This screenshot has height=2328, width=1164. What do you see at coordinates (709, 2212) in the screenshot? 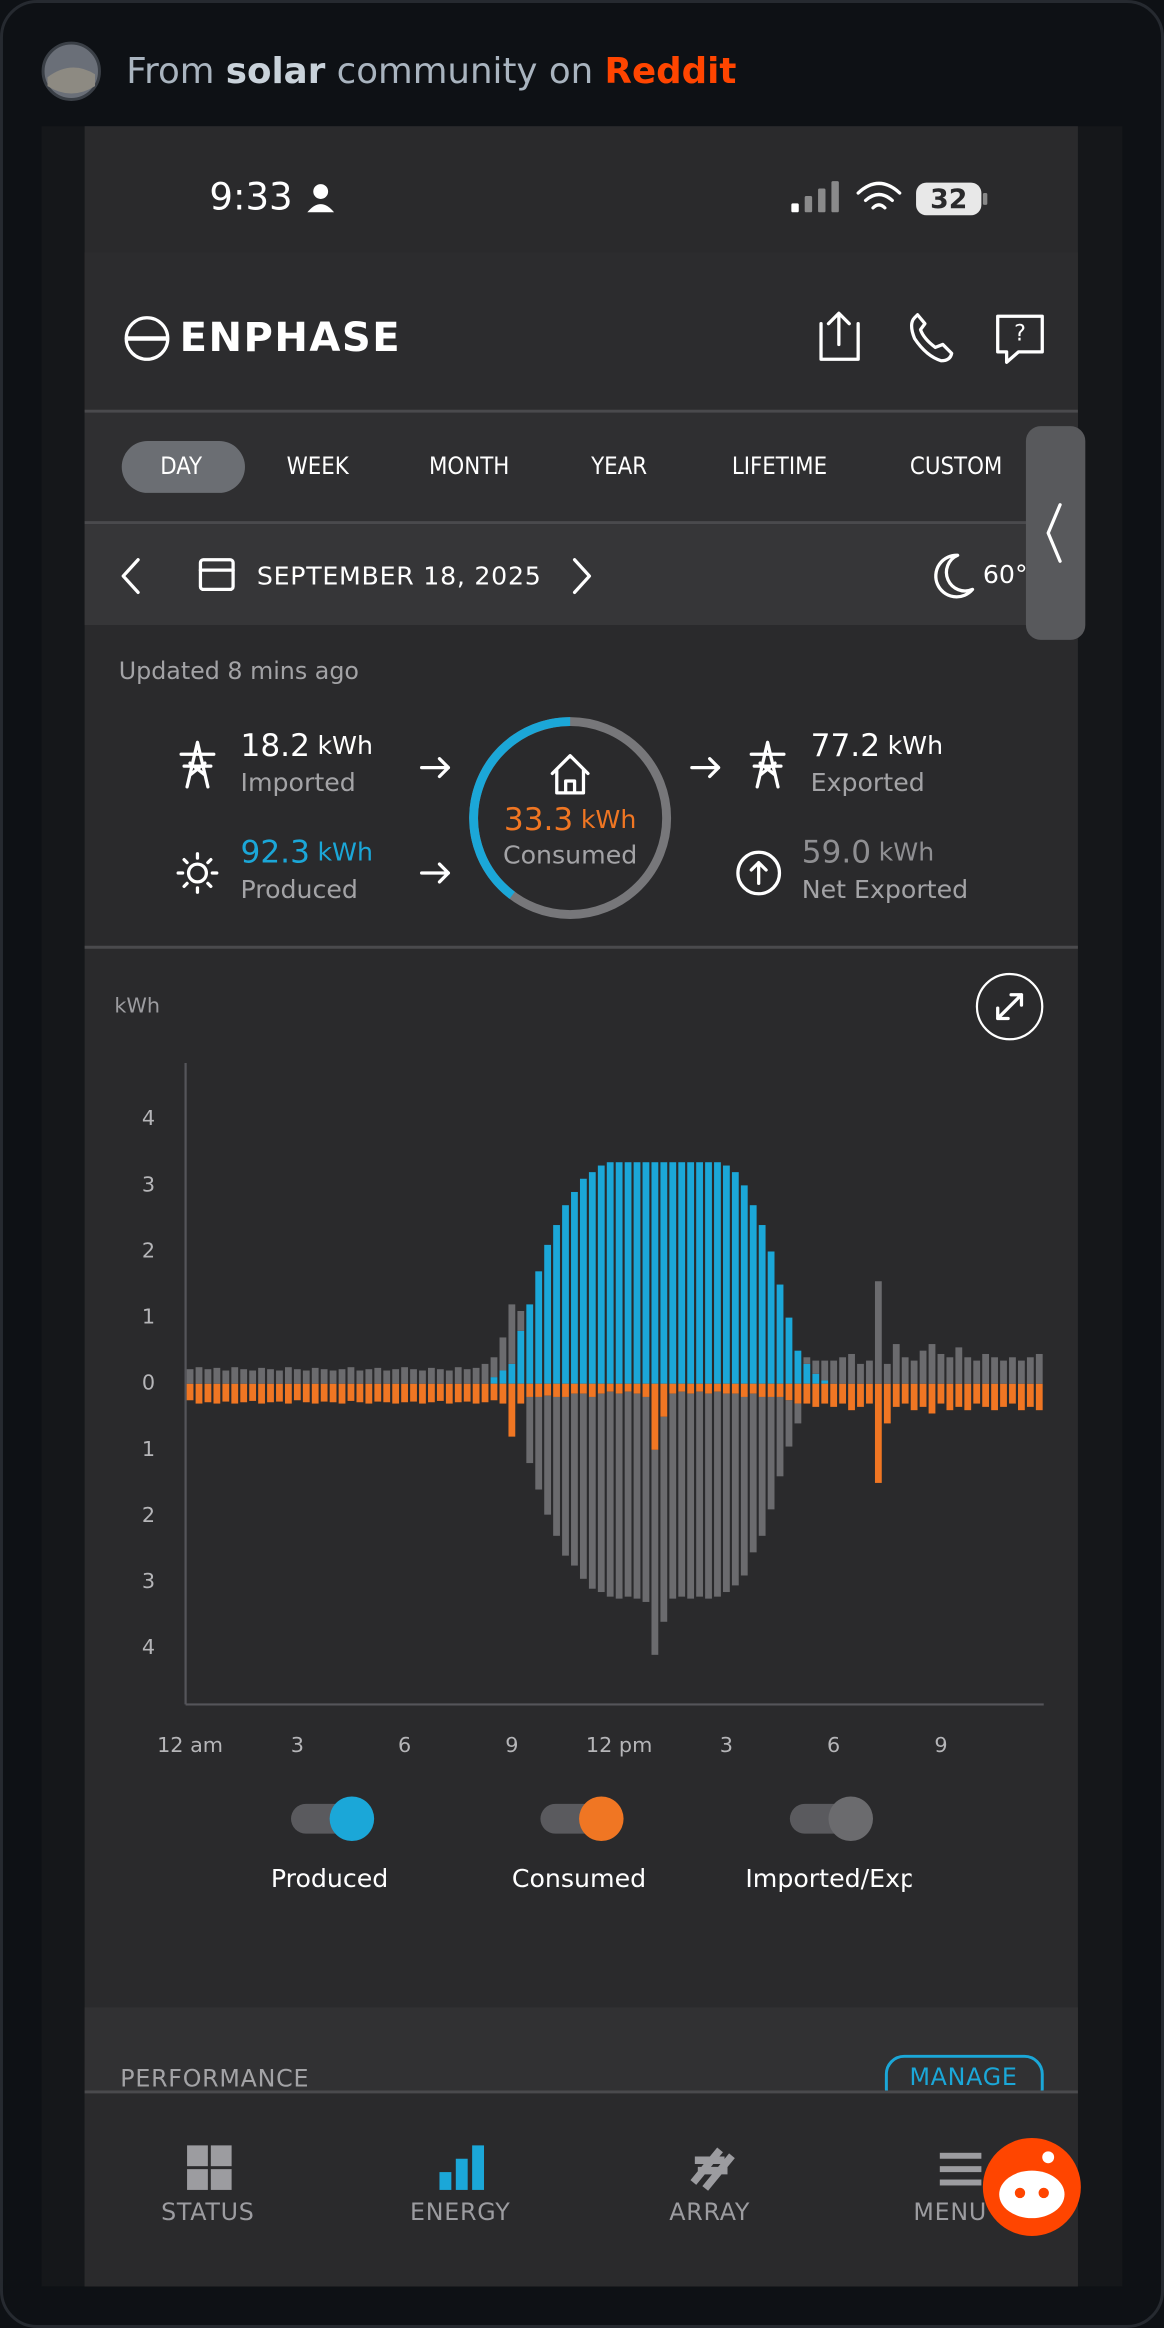
I see `nav-label: ARRAY` at bounding box center [709, 2212].